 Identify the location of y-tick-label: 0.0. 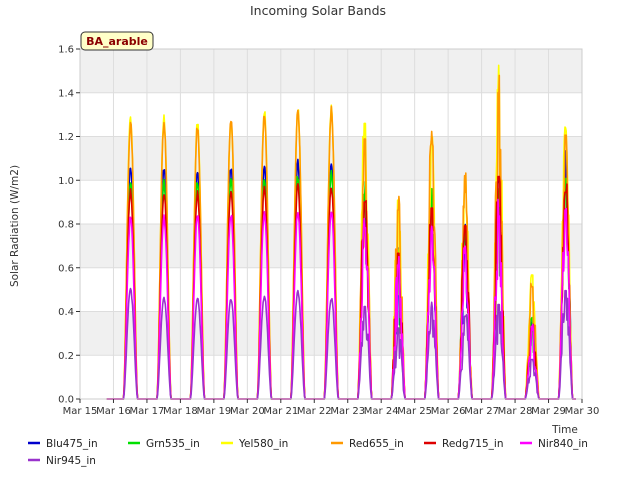
(66, 400).